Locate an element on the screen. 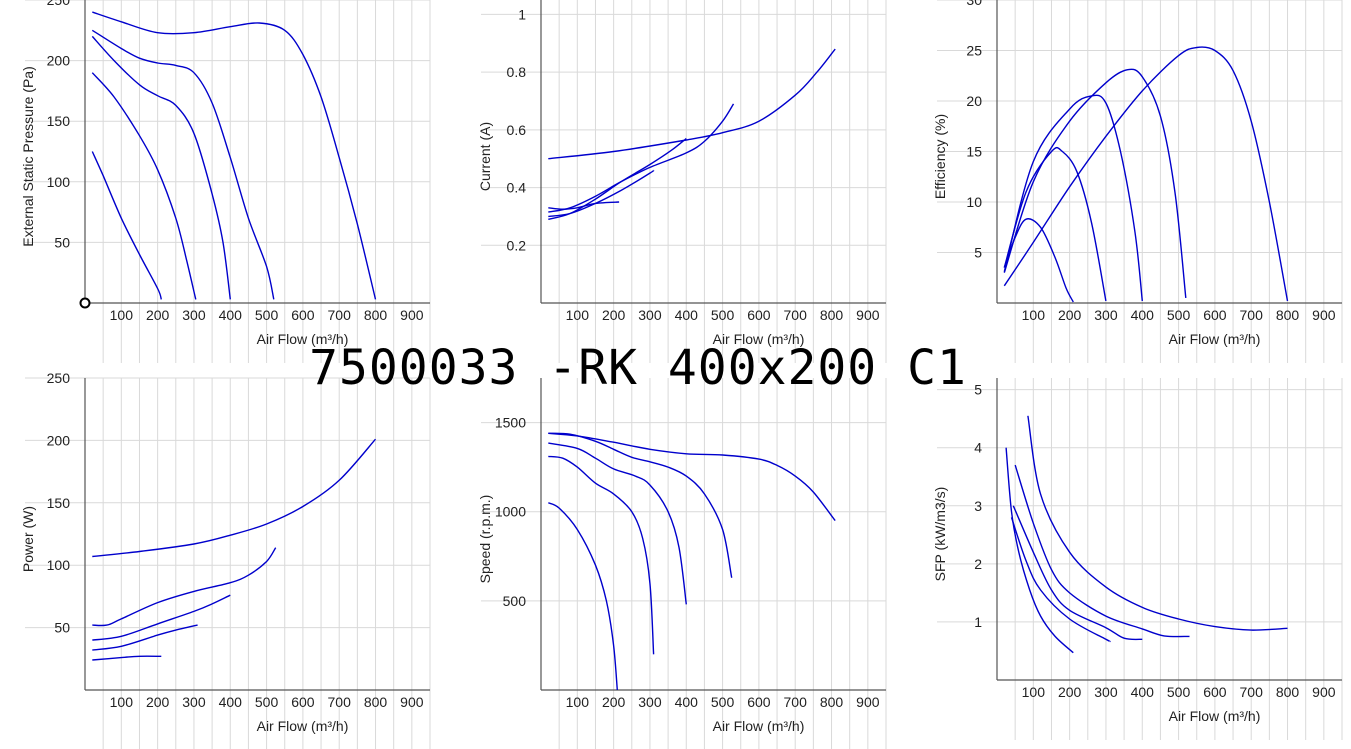  y-tick-label: 25 is located at coordinates (974, 51).